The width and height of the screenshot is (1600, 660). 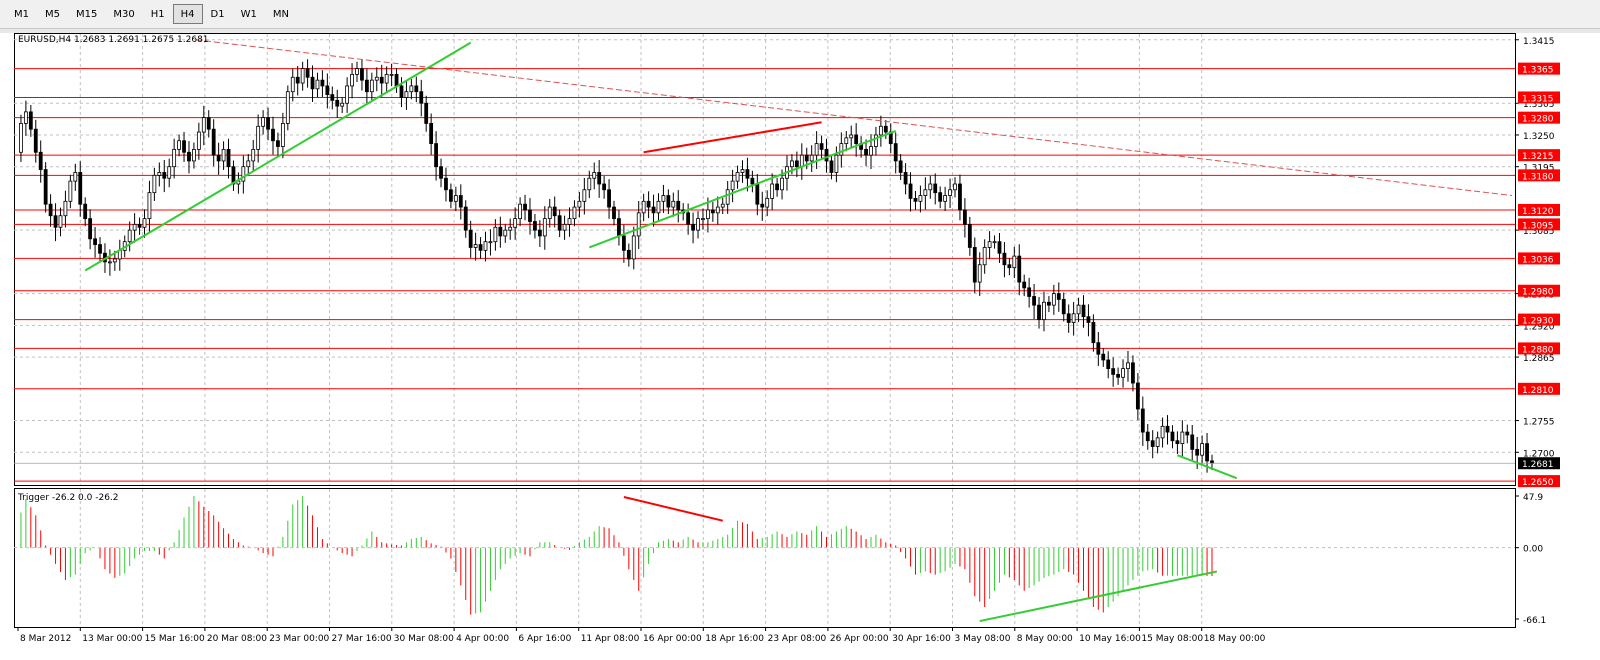 I want to click on x-tick-label: 8 Mar 2012, so click(x=45, y=639).